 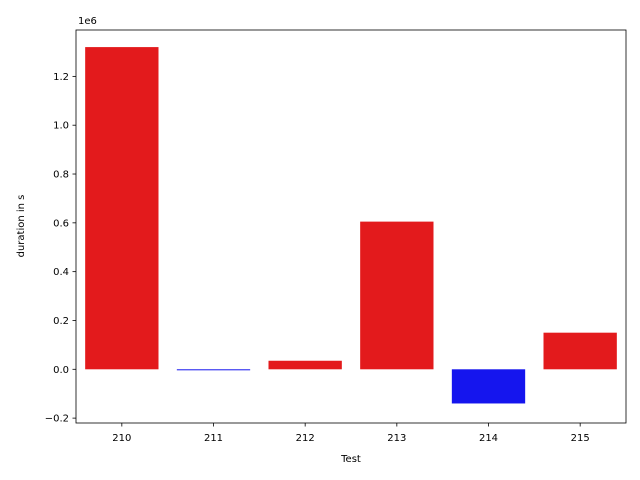 What do you see at coordinates (61, 77) in the screenshot?
I see `y-tick-label: 1.2` at bounding box center [61, 77].